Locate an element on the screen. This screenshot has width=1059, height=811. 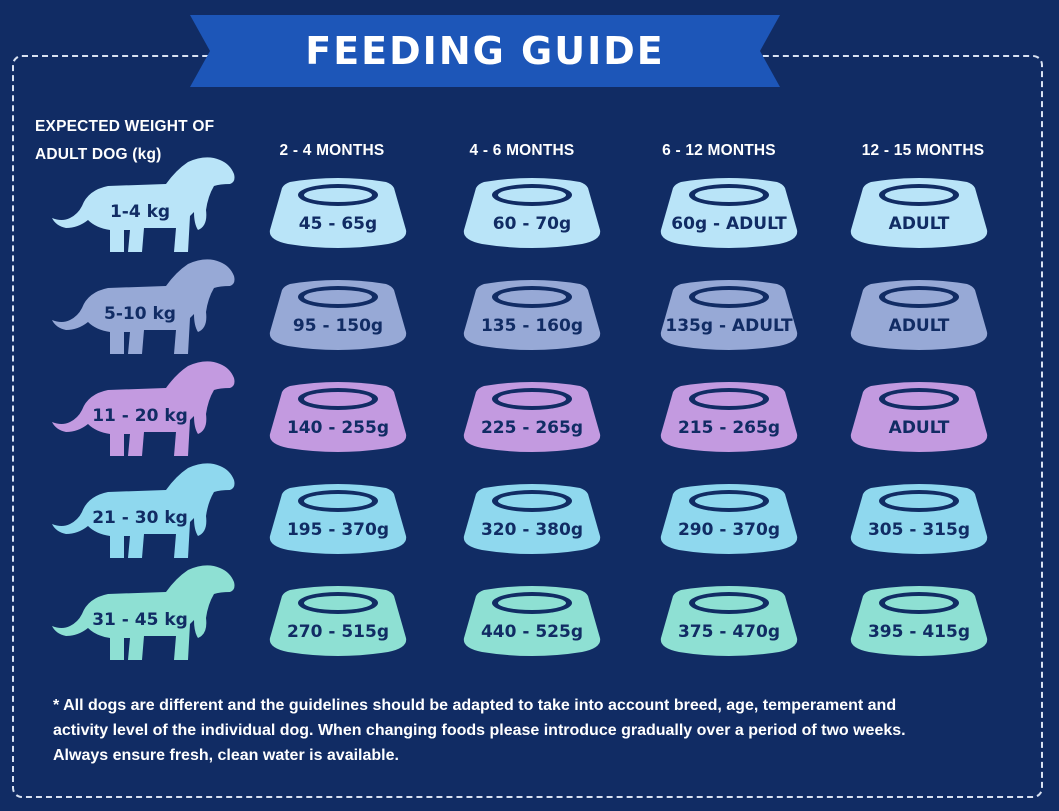
dog-silhouette-icon: 1-4 kg is located at coordinates (143, 206).